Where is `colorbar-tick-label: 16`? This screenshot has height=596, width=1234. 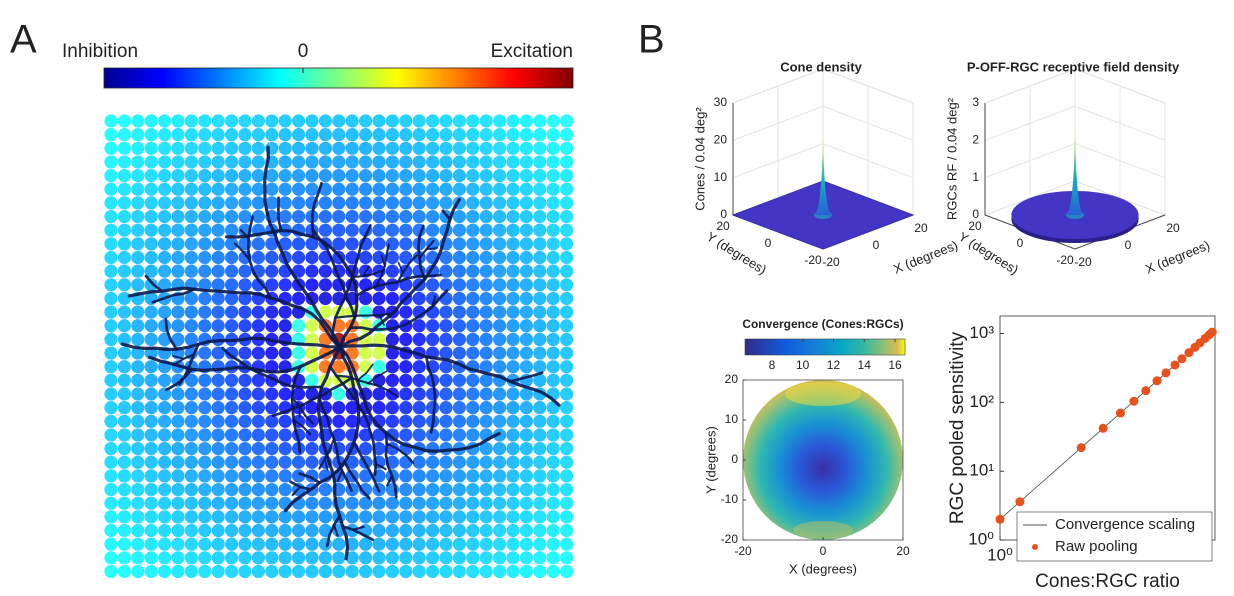
colorbar-tick-label: 16 is located at coordinates (895, 365).